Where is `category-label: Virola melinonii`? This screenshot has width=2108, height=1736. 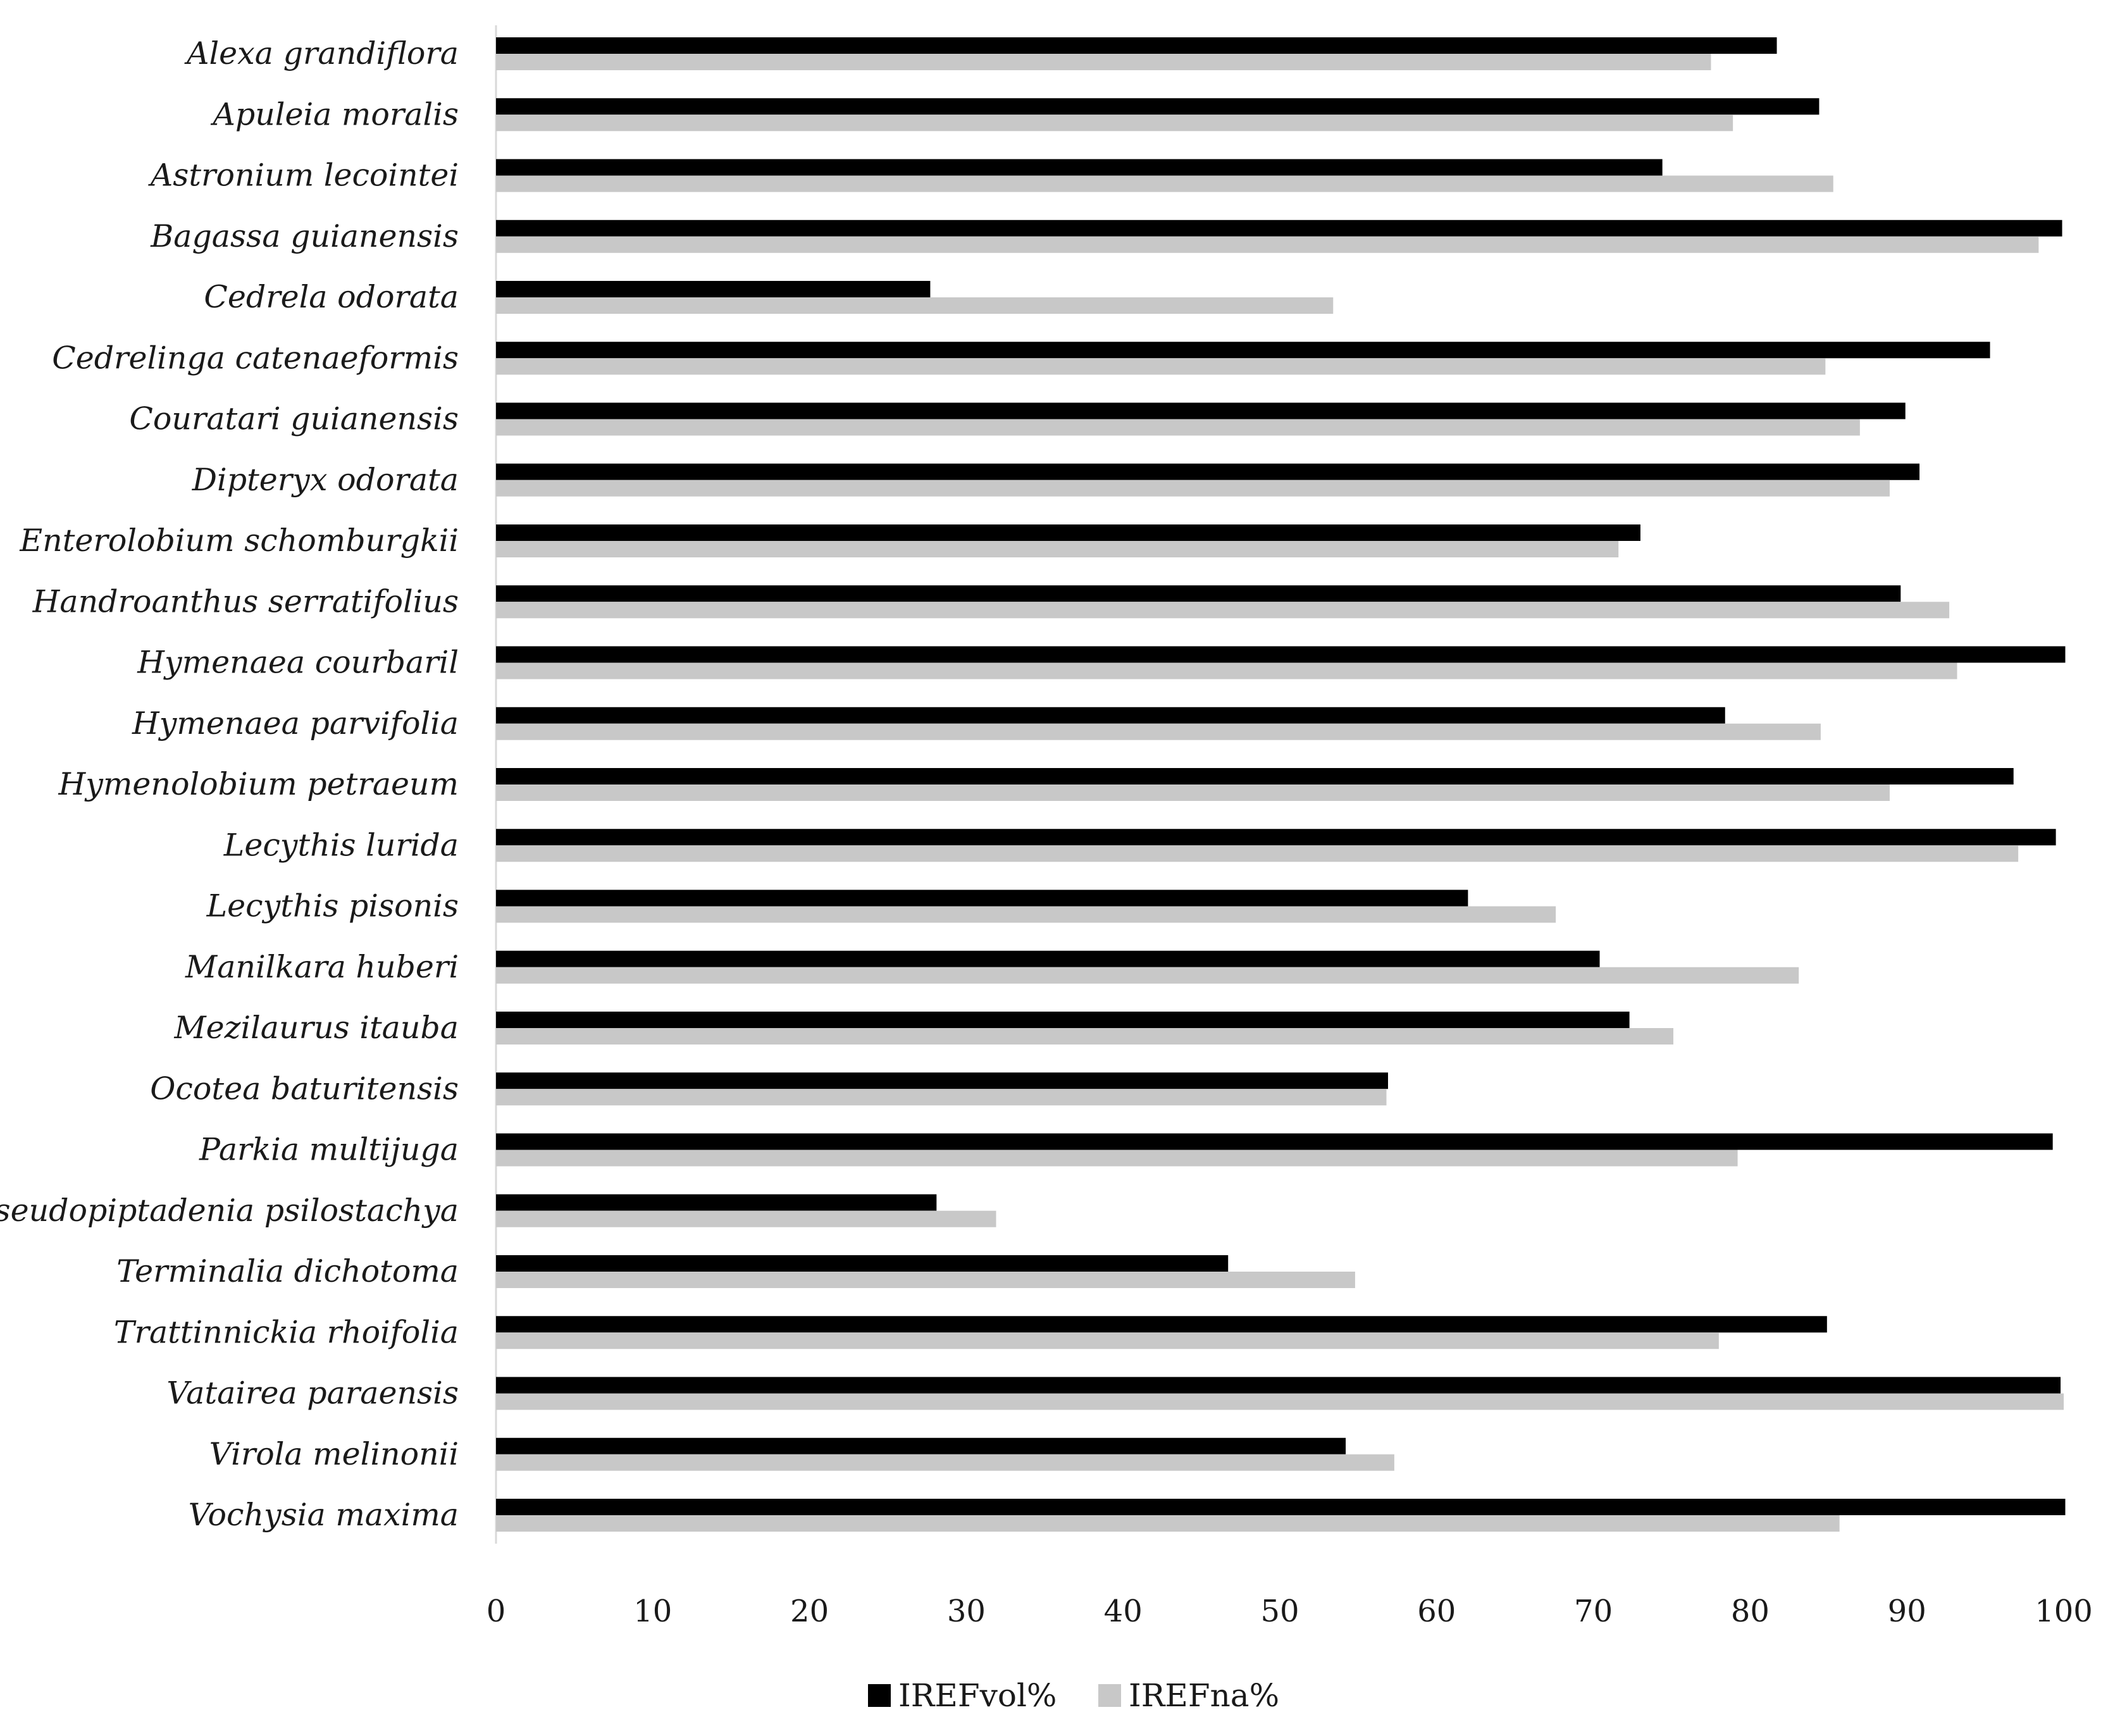
category-label: Virola melinonii is located at coordinates (334, 1454).